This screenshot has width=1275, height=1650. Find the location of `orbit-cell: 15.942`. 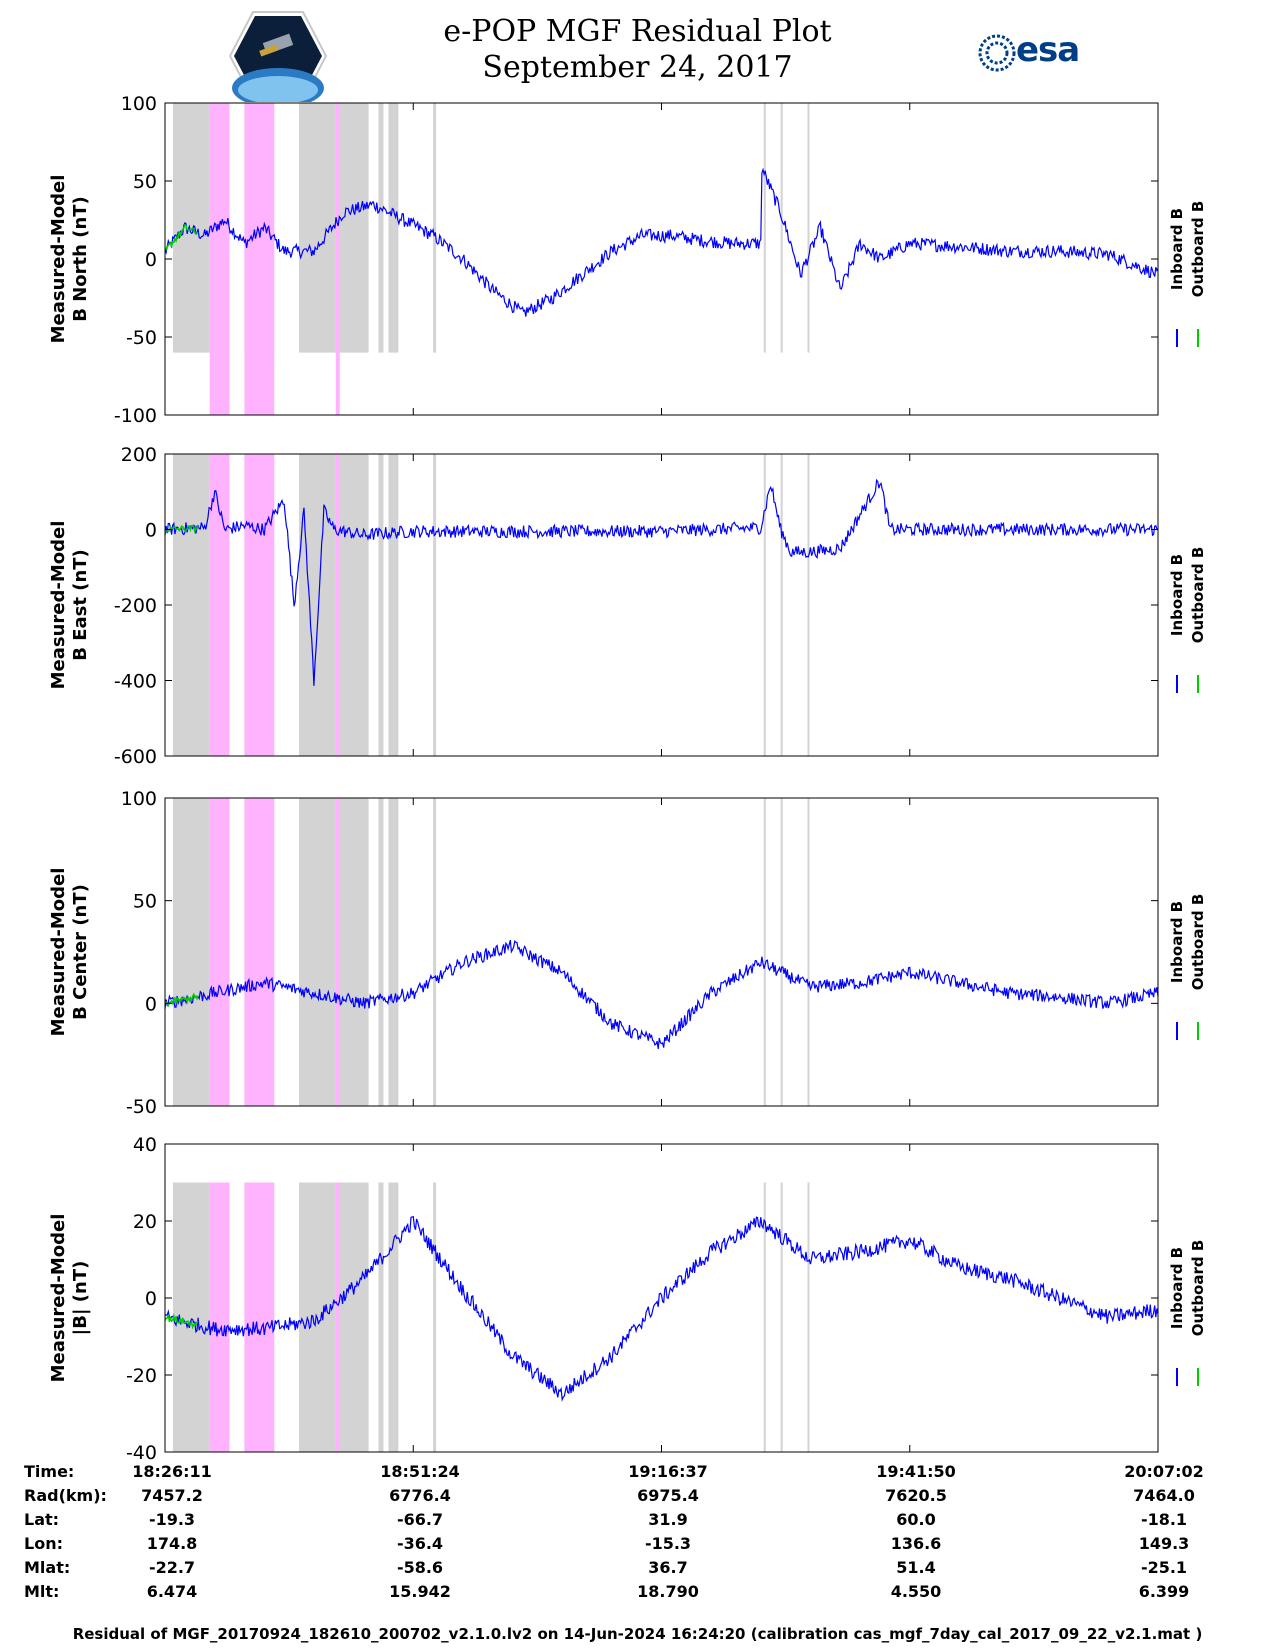

orbit-cell: 15.942 is located at coordinates (420, 1591).